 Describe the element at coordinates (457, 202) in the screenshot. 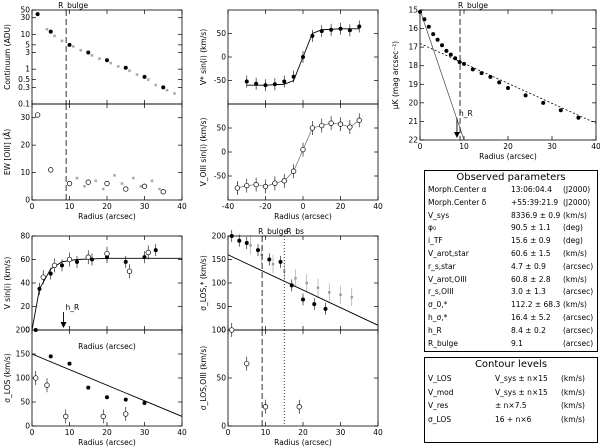

I see `parameter-label: Morph.Center δ` at that location.